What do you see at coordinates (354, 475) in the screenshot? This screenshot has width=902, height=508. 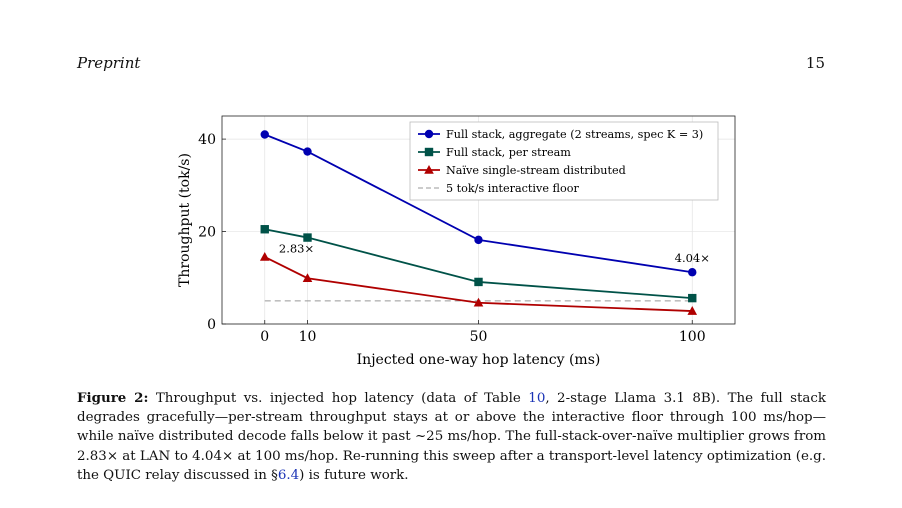 I see `caption-text-3: ) is future work.` at bounding box center [354, 475].